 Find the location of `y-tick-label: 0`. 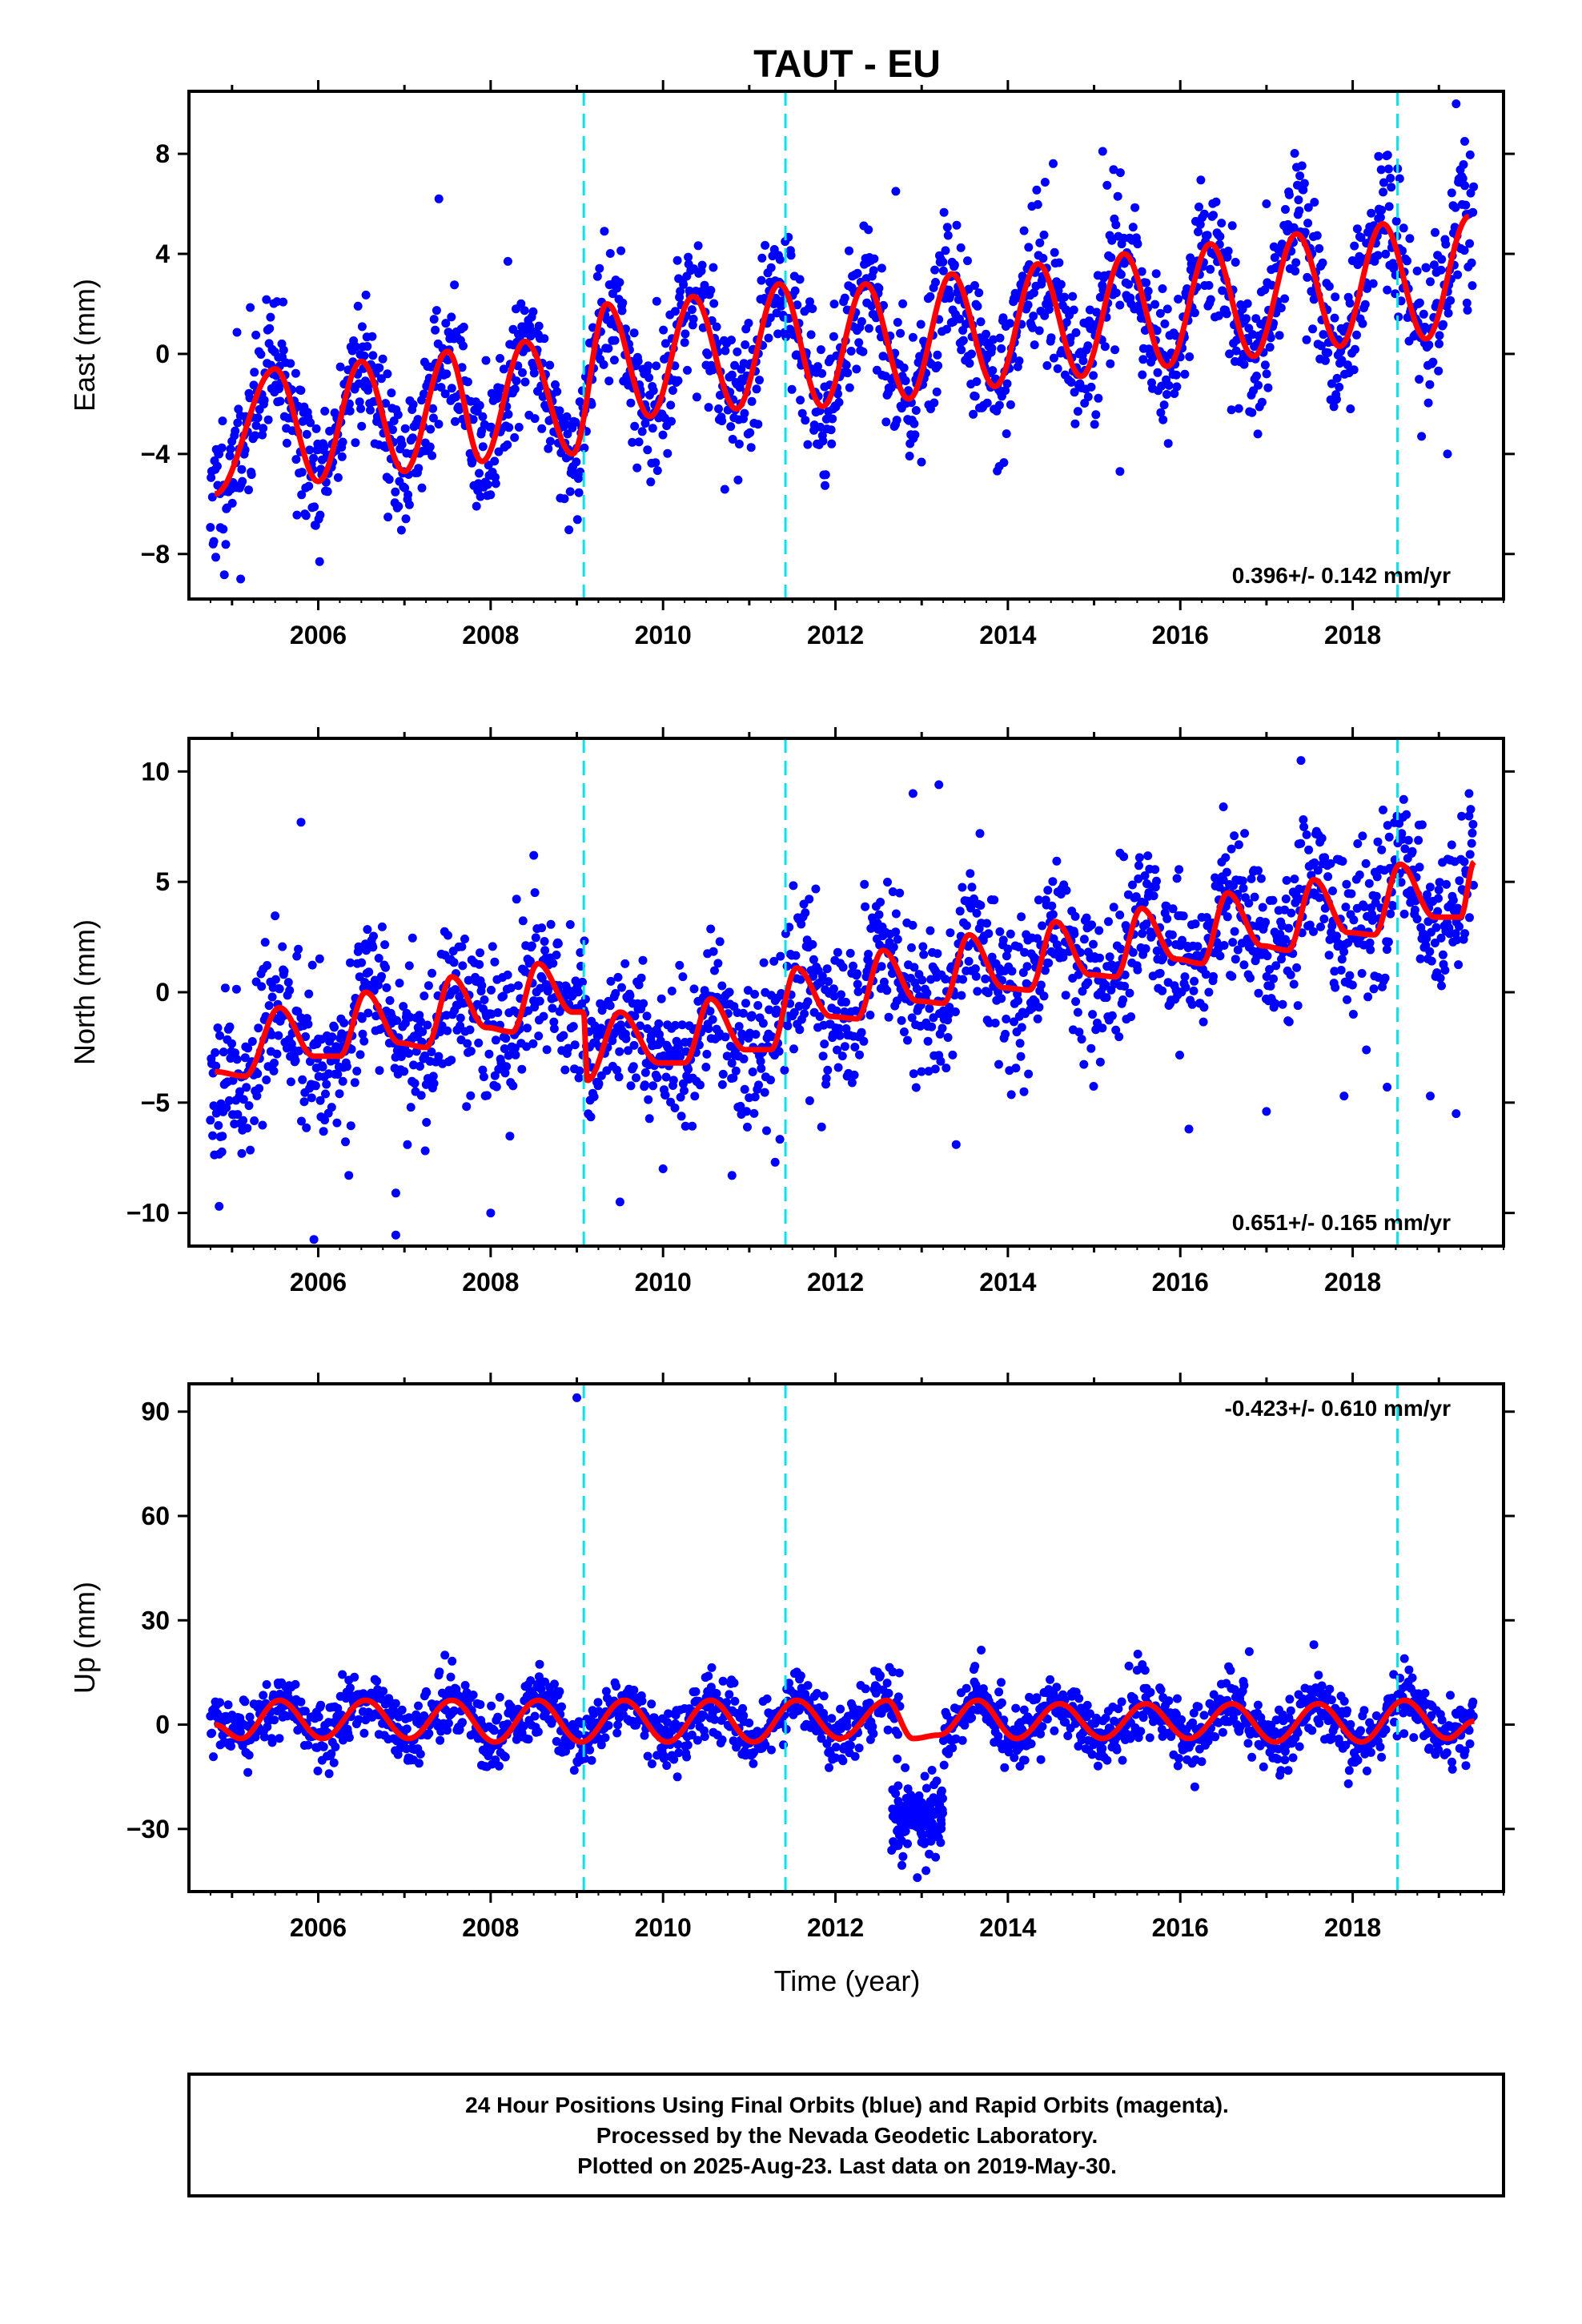

y-tick-label: 0 is located at coordinates (162, 354).